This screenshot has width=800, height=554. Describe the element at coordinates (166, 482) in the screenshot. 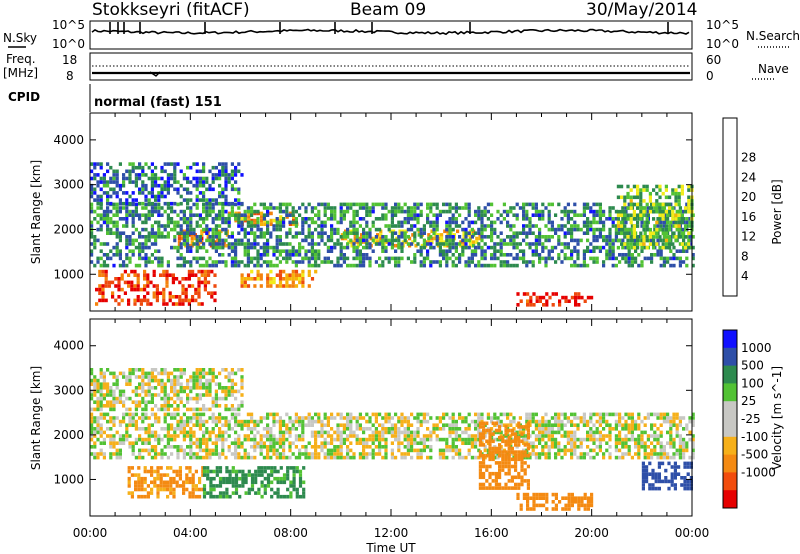

I see `echo-region` at that location.